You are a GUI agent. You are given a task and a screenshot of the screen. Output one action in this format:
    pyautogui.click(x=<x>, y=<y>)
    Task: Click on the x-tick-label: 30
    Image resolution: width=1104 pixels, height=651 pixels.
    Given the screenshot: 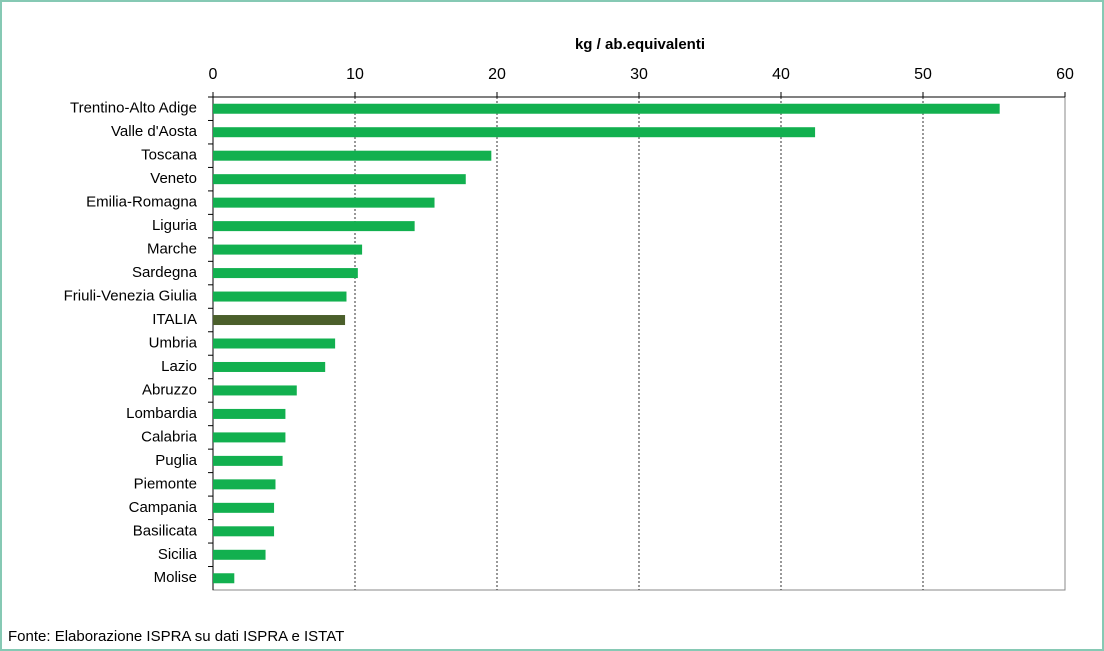 What is the action you would take?
    pyautogui.click(x=639, y=74)
    